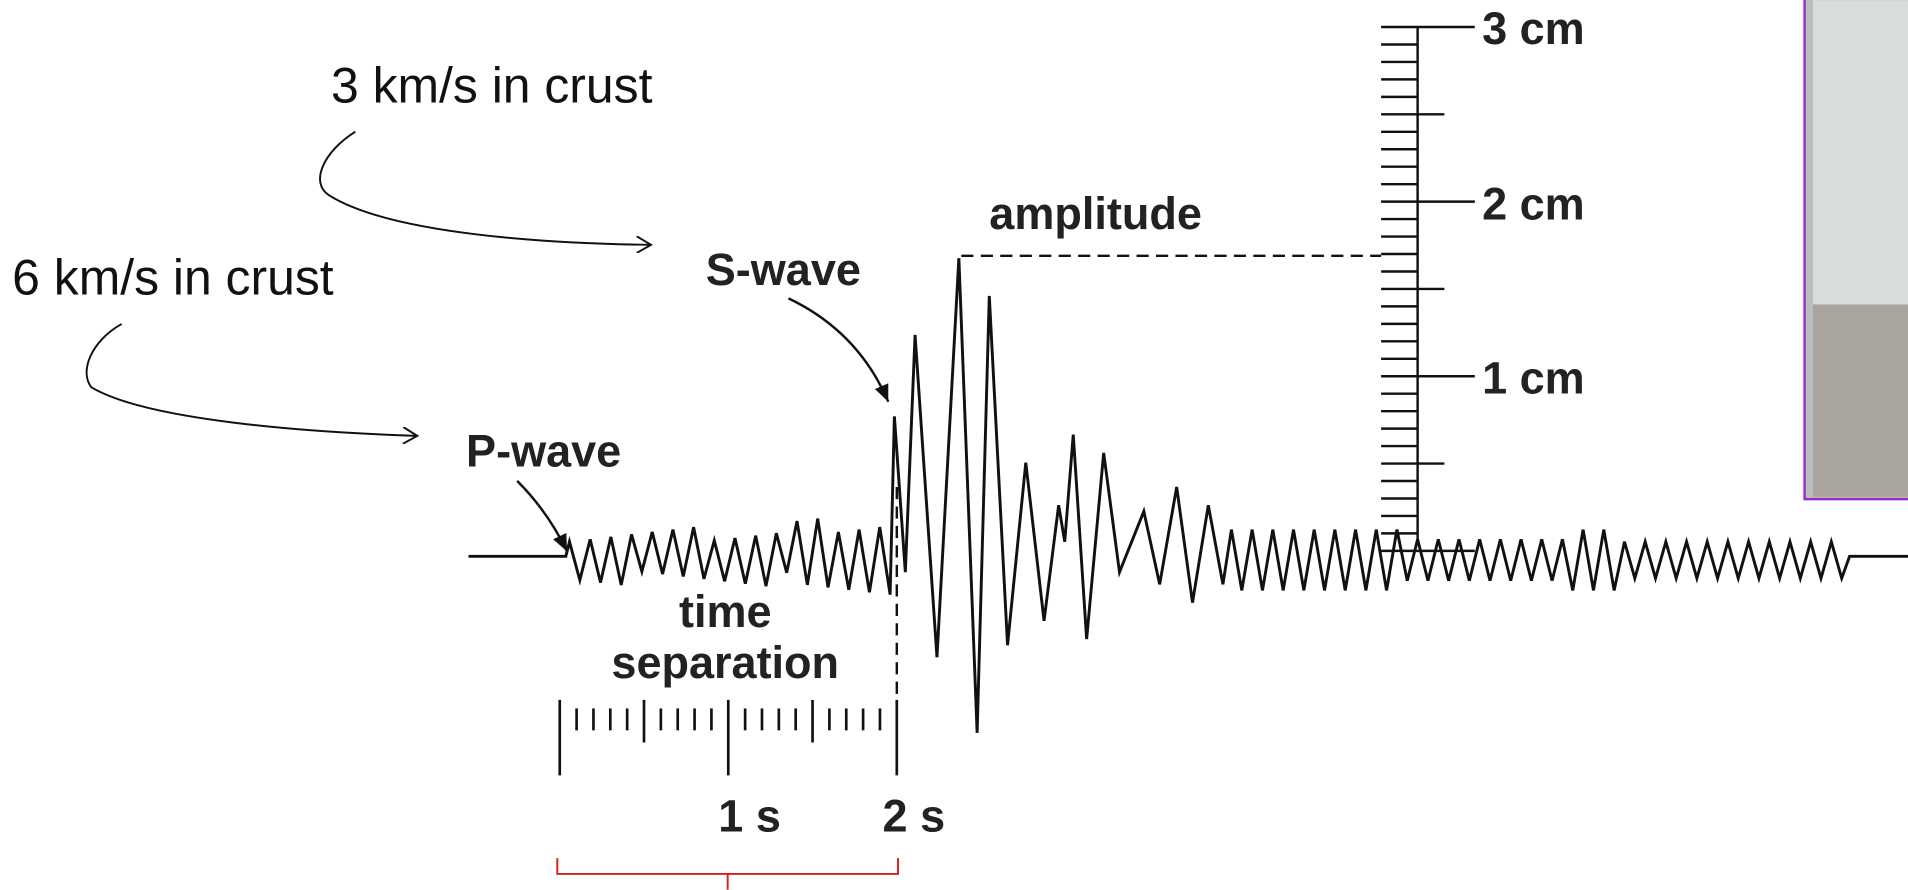 The height and width of the screenshot is (890, 1908). Describe the element at coordinates (783, 269) in the screenshot. I see `s-wave-label: S-wave` at that location.